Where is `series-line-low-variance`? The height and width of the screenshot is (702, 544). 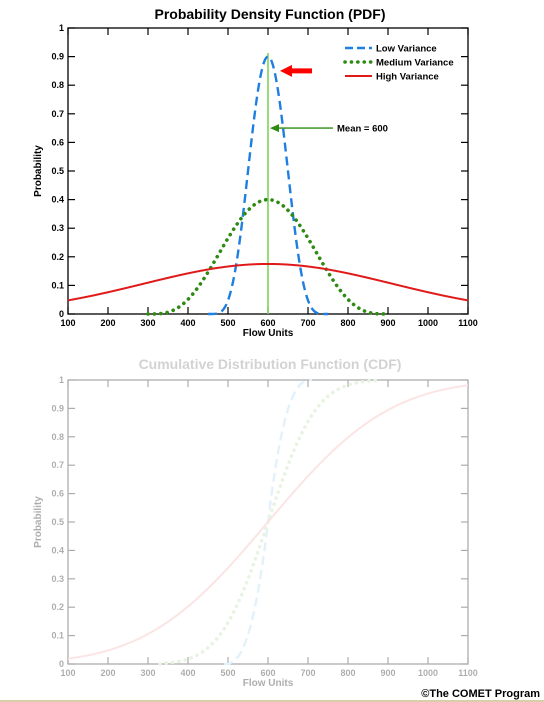
series-line-low-variance is located at coordinates (268, 185).